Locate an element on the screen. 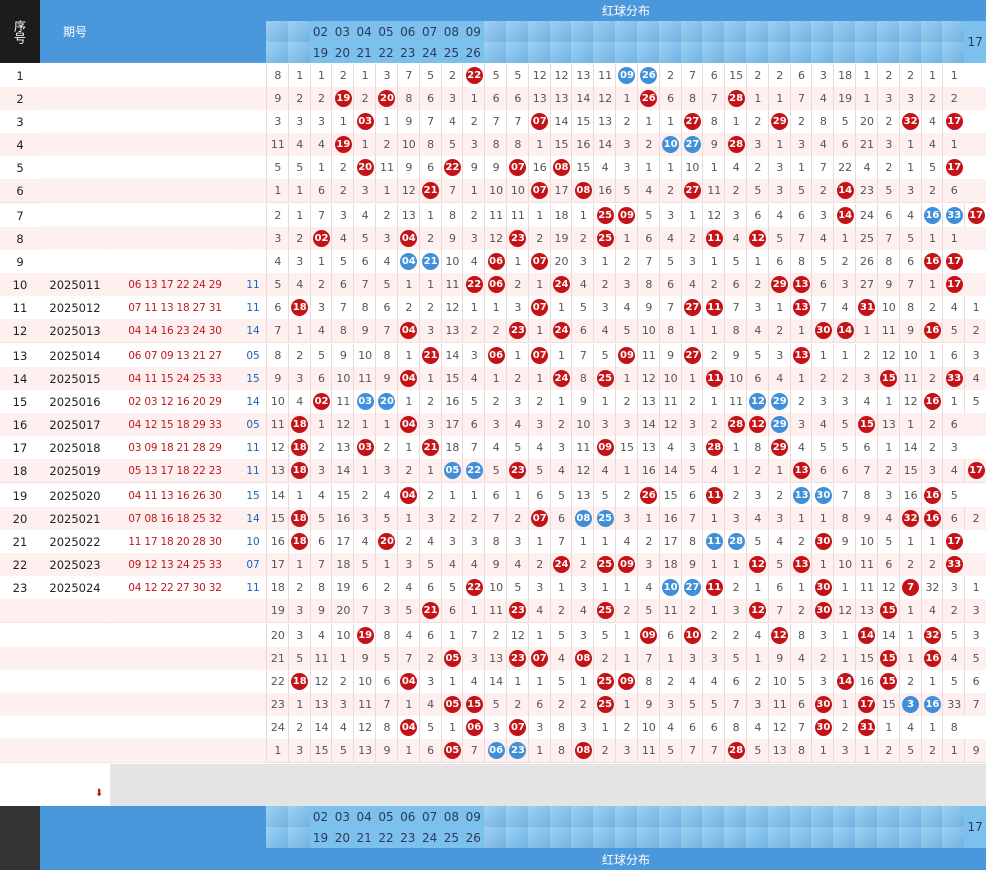 This screenshot has height=870, width=986. red-ball: 07 is located at coordinates (540, 121).